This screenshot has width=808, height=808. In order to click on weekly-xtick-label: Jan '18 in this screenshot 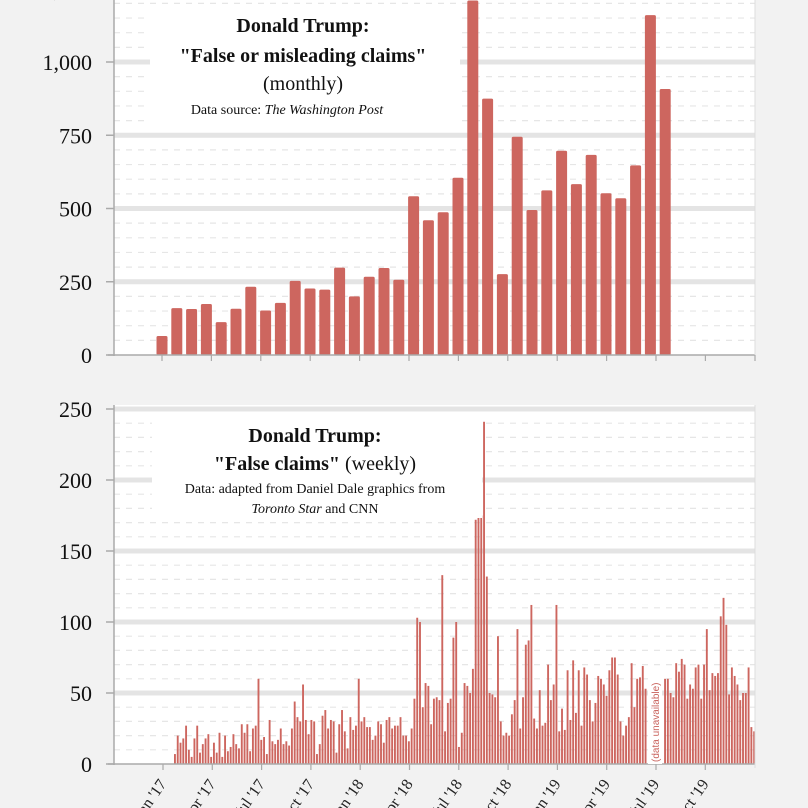, I will do `click(347, 792)`.